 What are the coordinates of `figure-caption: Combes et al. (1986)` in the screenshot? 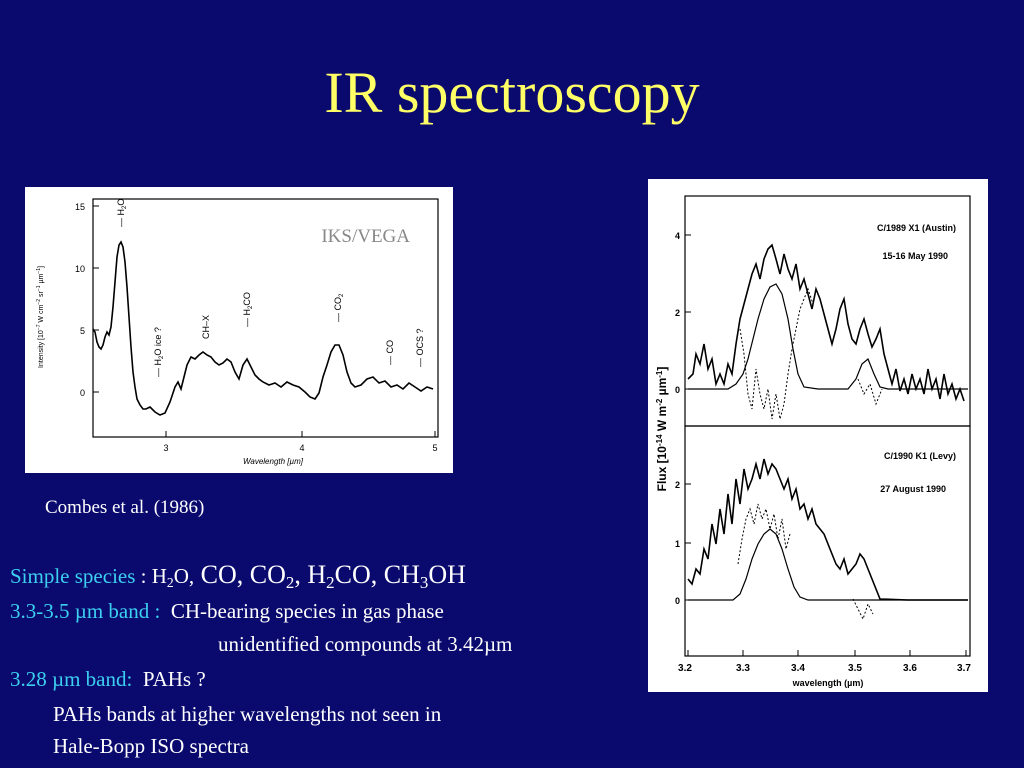 It's located at (125, 507).